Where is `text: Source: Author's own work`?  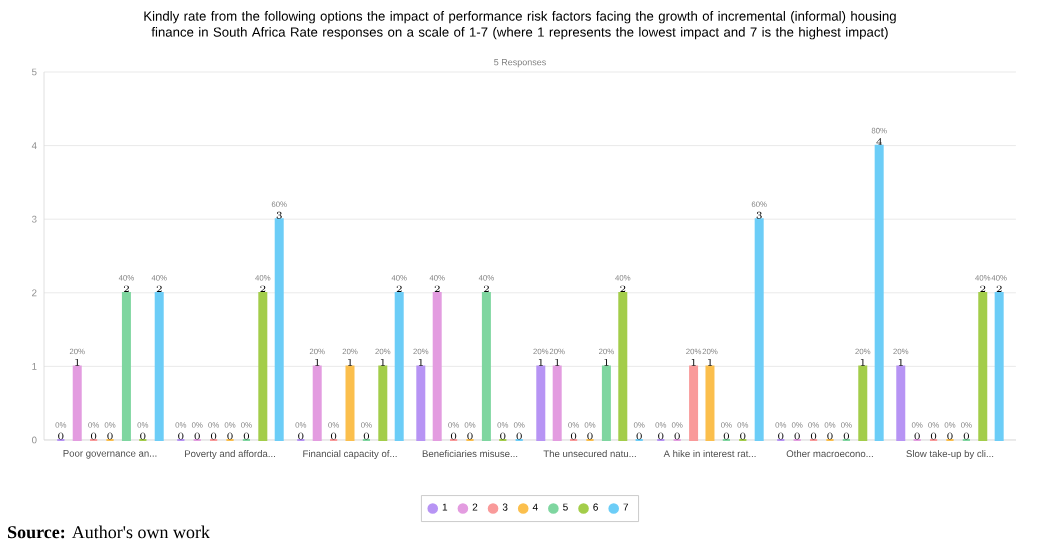 text: Source: Author's own work is located at coordinates (109, 532).